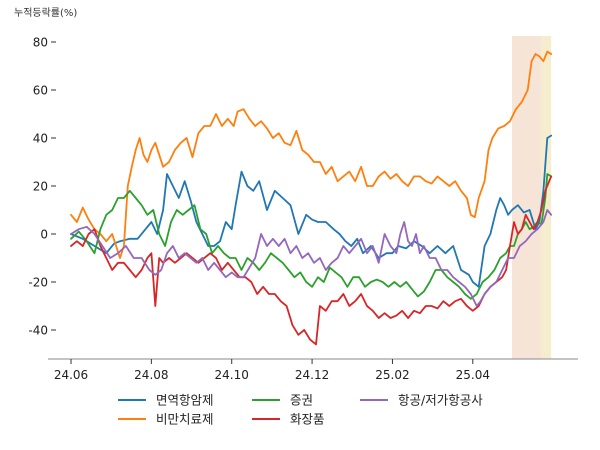 Image resolution: width=600 pixels, height=450 pixels. What do you see at coordinates (301, 400) in the screenshot?
I see `legend-label: 증권` at bounding box center [301, 400].